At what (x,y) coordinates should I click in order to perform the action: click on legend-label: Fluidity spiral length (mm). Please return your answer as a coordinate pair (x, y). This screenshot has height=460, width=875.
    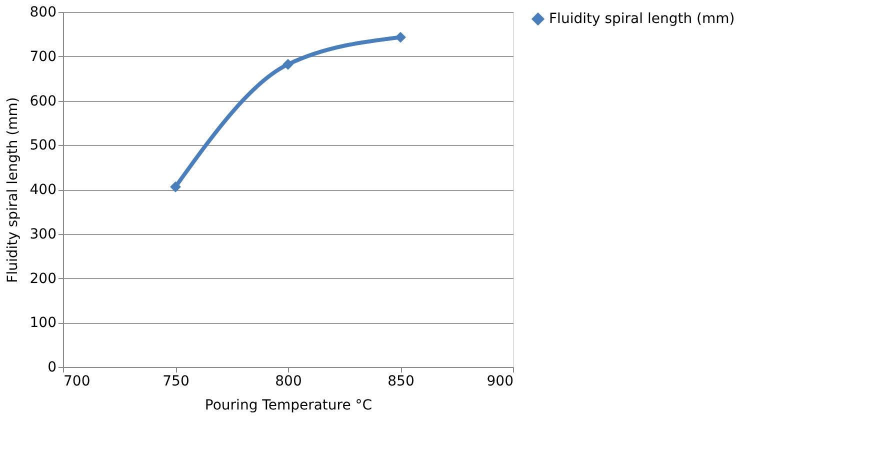
    Looking at the image, I should click on (642, 19).